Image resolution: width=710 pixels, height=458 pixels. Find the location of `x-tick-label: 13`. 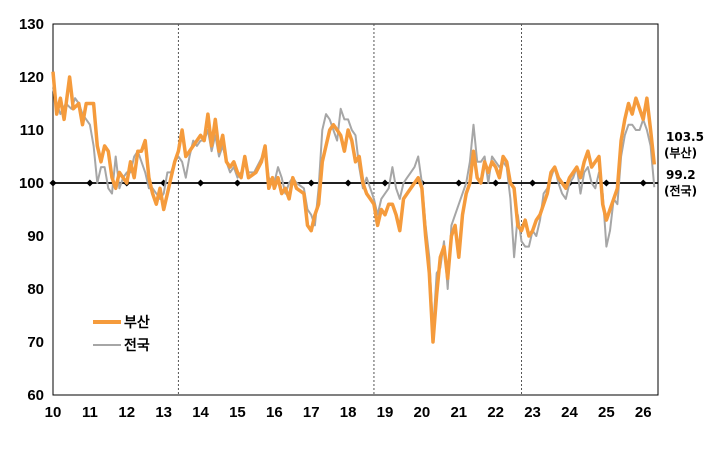

x-tick-label: 13 is located at coordinates (163, 412).